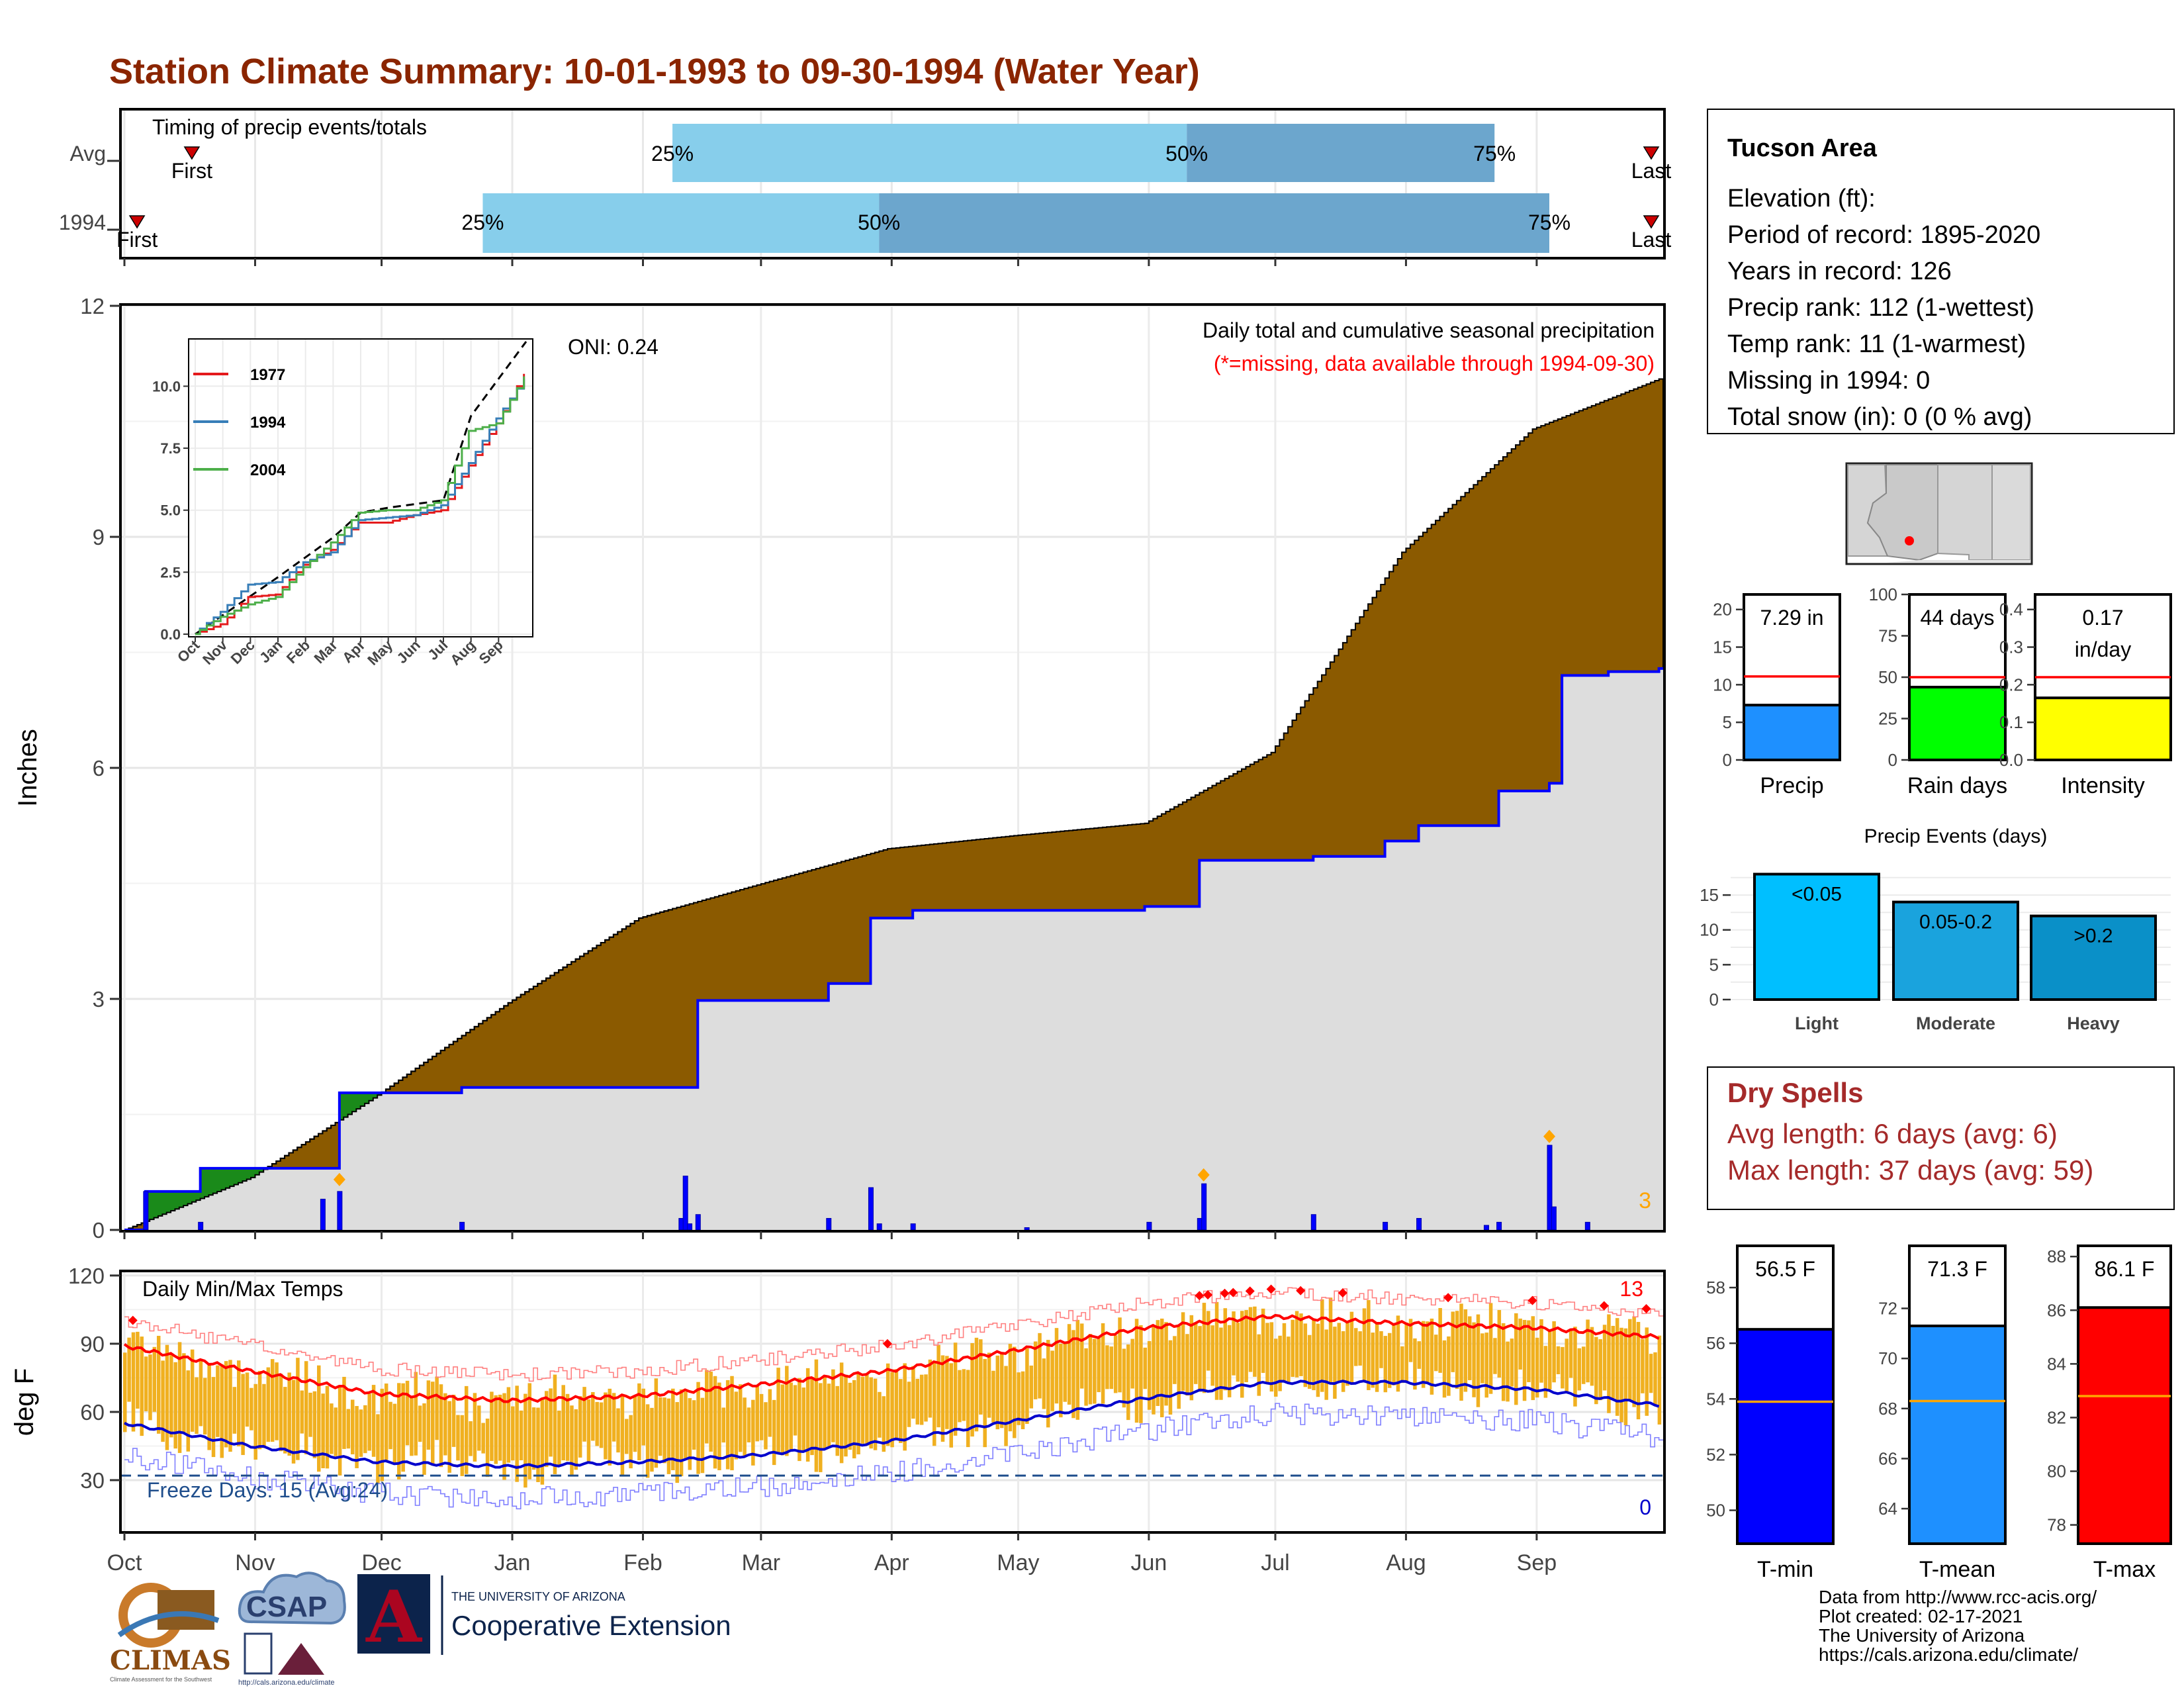 The height and width of the screenshot is (1688, 2184). Describe the element at coordinates (1888, 1458) in the screenshot. I see `temp-bar-tick-label: 66` at that location.